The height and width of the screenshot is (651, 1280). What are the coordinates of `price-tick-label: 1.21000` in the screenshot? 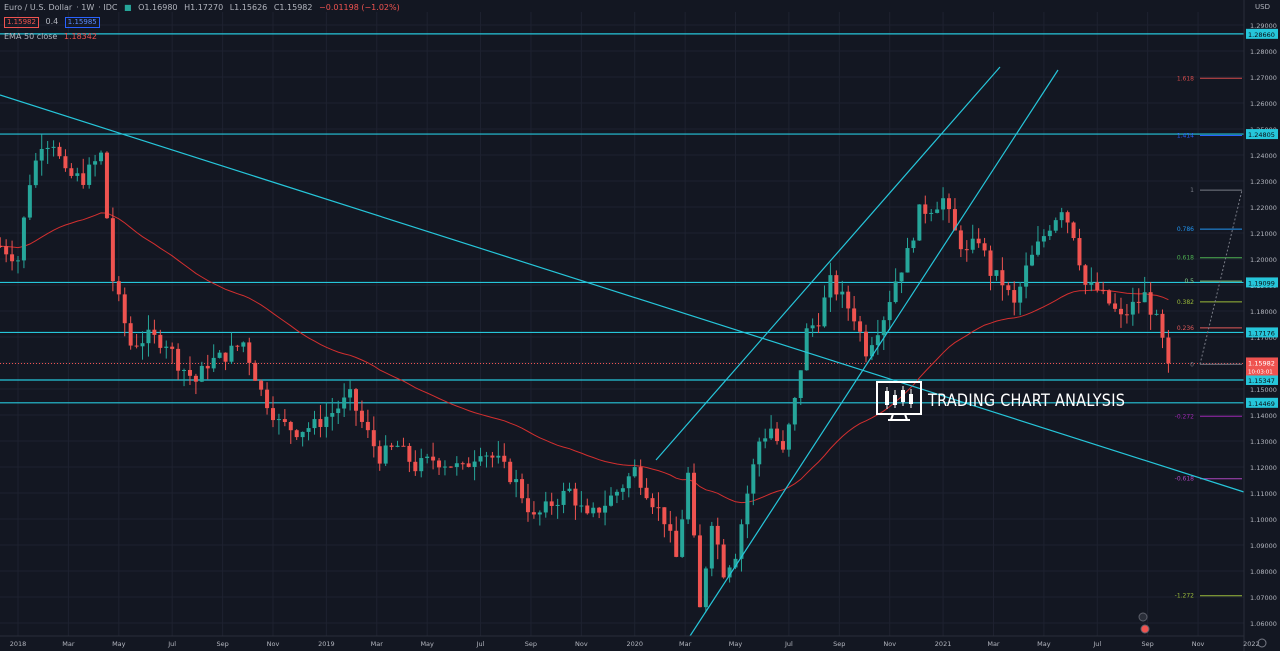 It's located at (1263, 234).